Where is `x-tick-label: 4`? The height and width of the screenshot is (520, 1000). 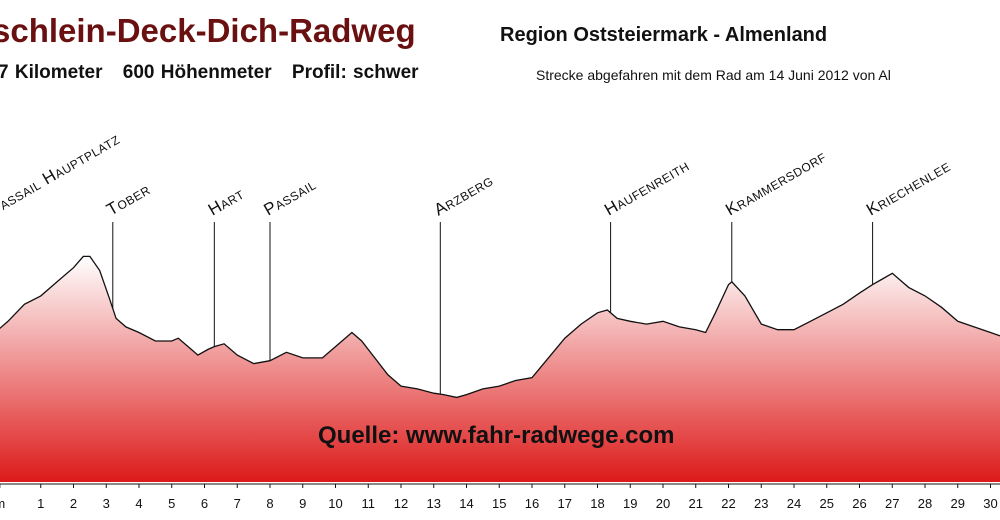 x-tick-label: 4 is located at coordinates (138, 503).